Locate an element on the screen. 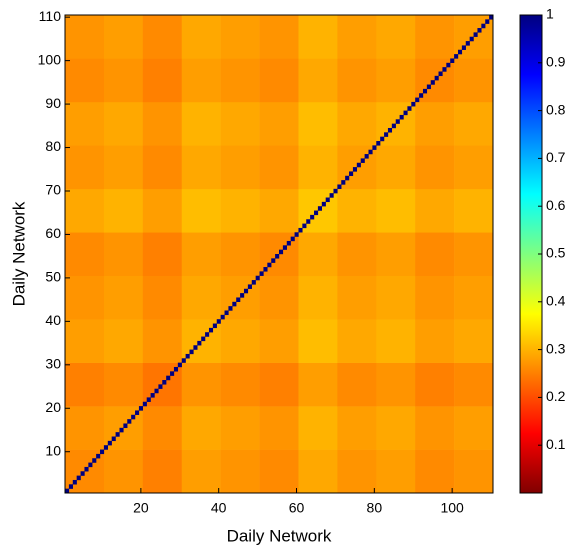 This screenshot has height=548, width=586. colorbar-tick-label: 0.2 is located at coordinates (556, 396).